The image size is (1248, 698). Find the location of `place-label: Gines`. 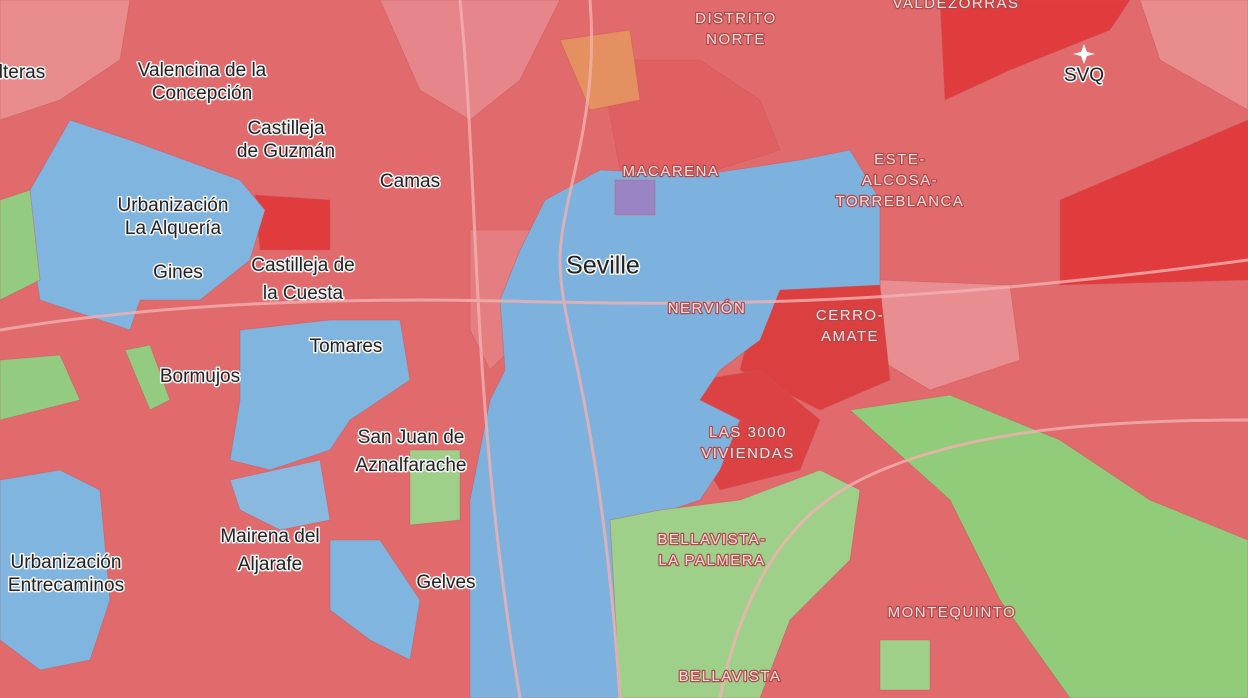

place-label: Gines is located at coordinates (178, 272).